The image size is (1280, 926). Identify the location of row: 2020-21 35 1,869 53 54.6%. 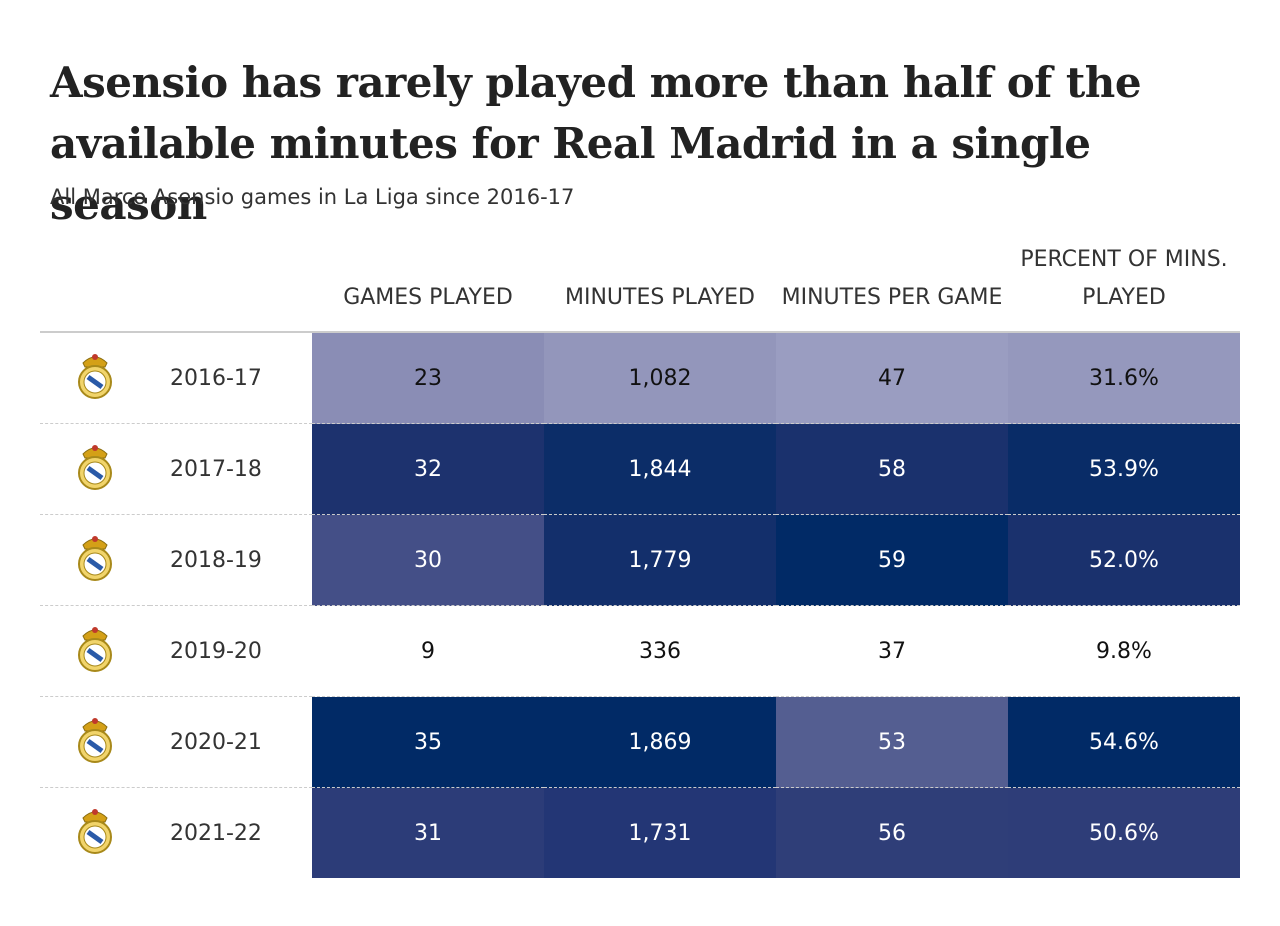
(640, 742).